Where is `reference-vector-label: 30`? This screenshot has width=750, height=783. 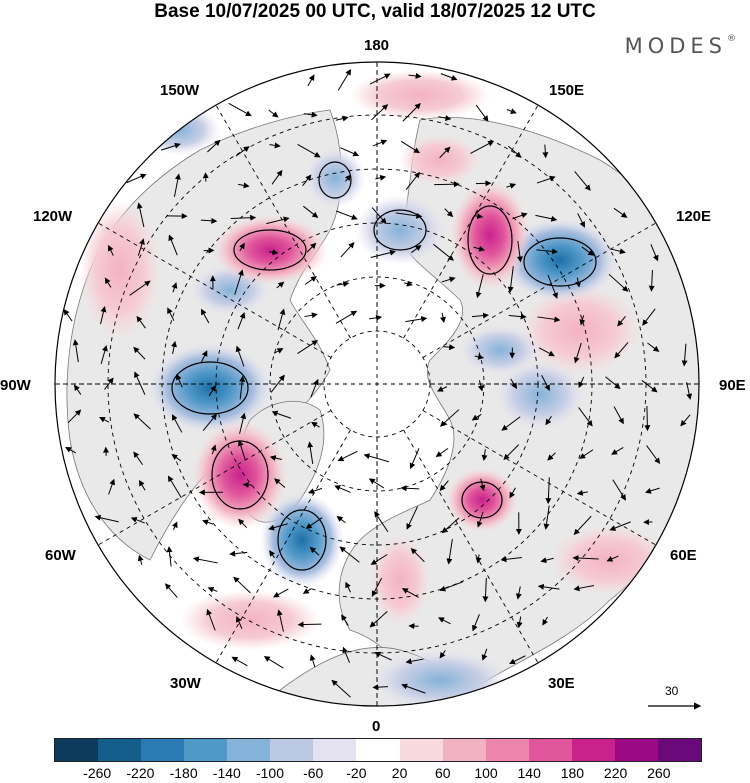 reference-vector-label: 30 is located at coordinates (672, 691).